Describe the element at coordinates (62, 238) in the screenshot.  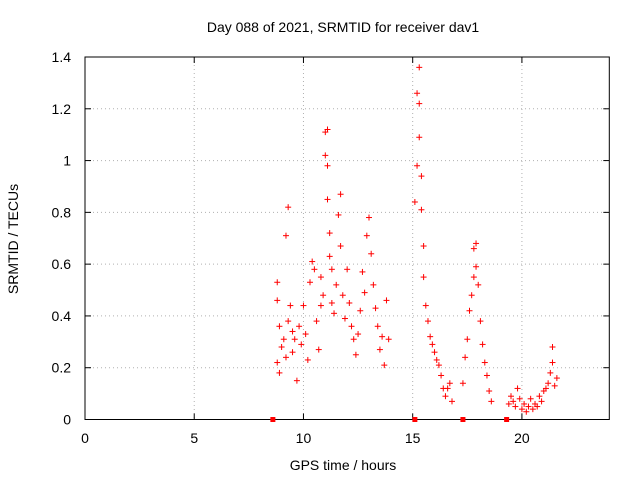
I see `y-axis-tick-labels: 0 0.2 0.4 0.6 0.8 1 1.2 1.4` at that location.